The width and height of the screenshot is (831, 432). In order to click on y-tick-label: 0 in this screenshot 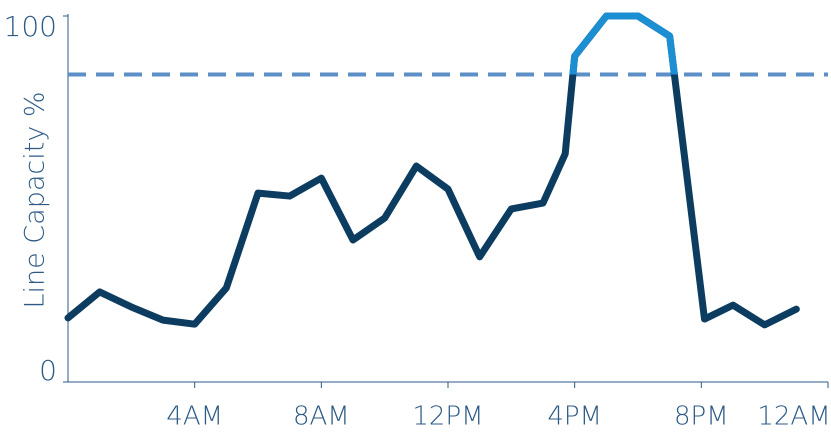, I will do `click(48, 370)`.